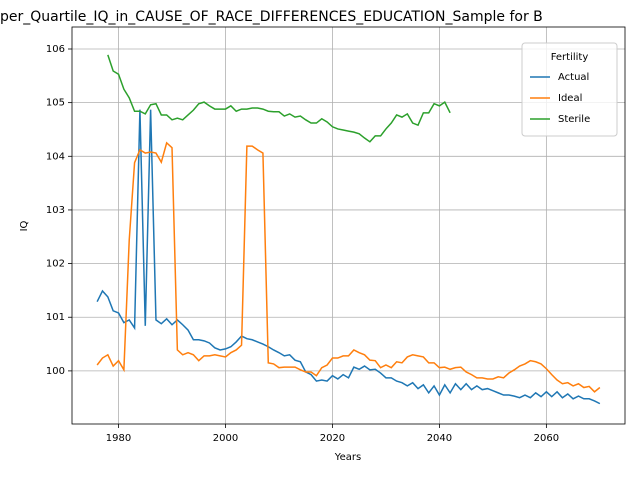  I want to click on x-axis-label: Years, so click(347, 457).